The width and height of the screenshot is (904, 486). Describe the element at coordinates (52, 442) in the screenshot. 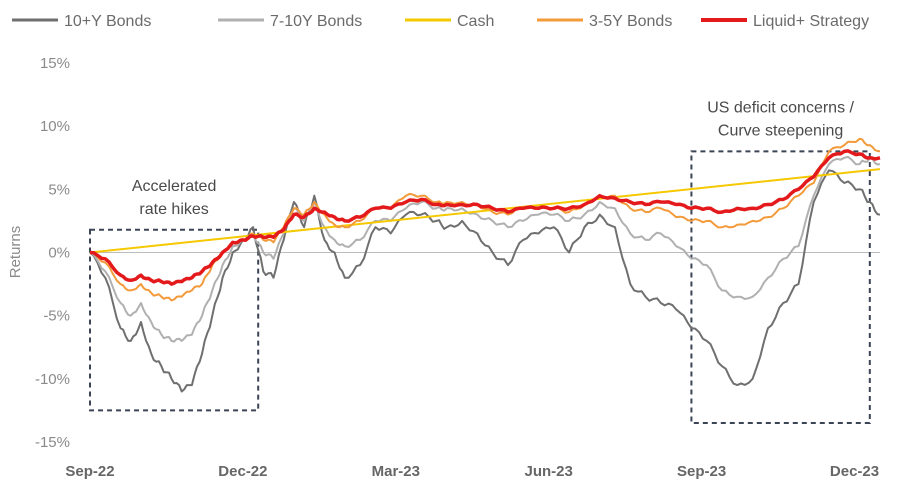

I see `y-tick-label: -15%` at that location.